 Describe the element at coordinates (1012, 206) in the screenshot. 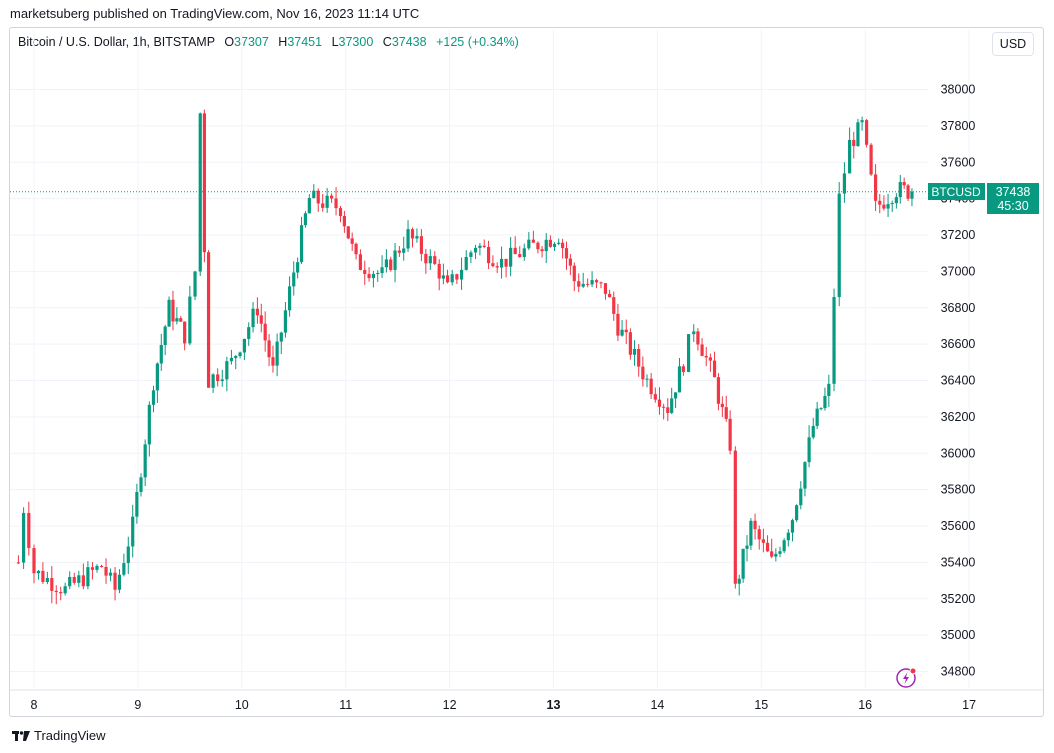

I see `countdown-value: 45:30` at that location.